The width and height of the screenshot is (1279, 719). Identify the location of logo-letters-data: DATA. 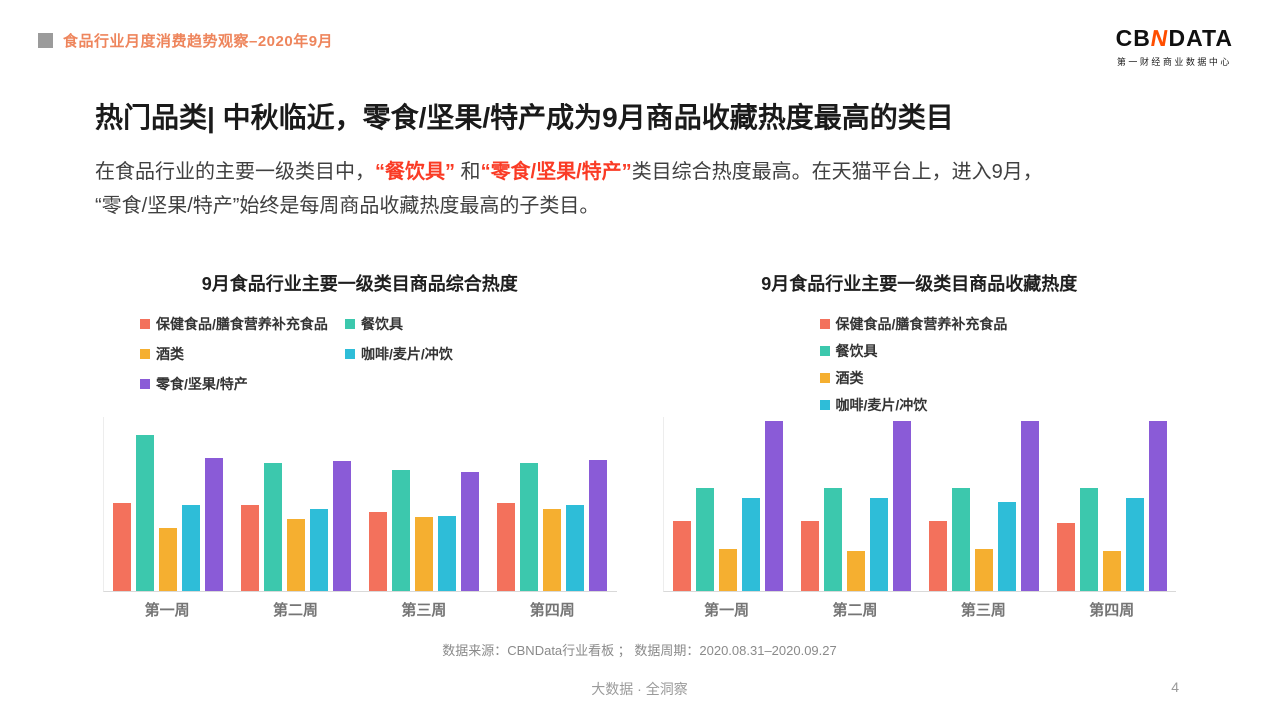
(1200, 38).